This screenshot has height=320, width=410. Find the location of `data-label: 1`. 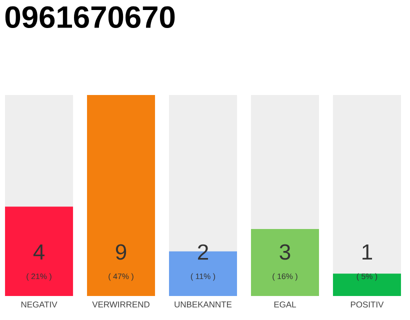

data-label: 1 is located at coordinates (367, 252).